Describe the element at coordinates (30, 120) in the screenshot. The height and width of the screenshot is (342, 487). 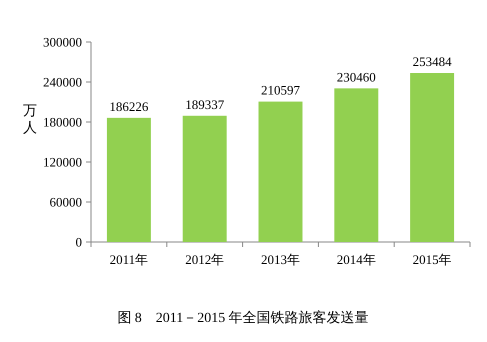
I see `y-axis-title: 万人` at that location.